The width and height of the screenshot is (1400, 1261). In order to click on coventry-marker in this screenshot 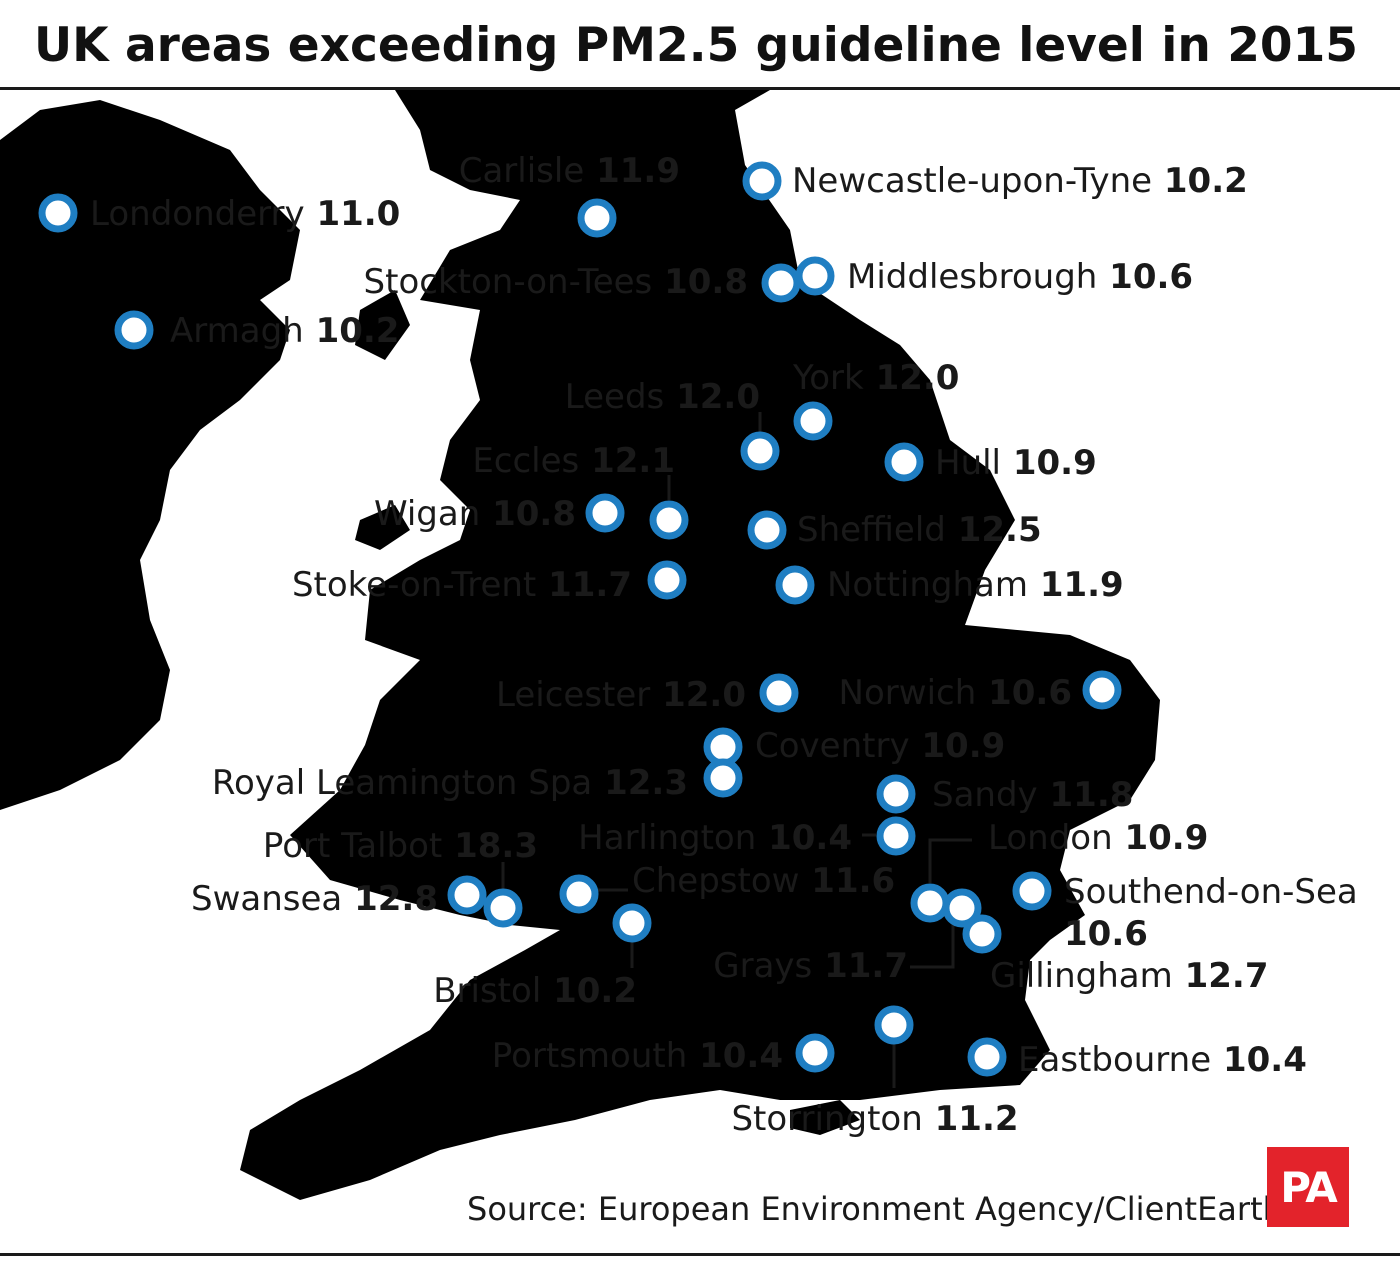, I will do `click(723, 747)`.